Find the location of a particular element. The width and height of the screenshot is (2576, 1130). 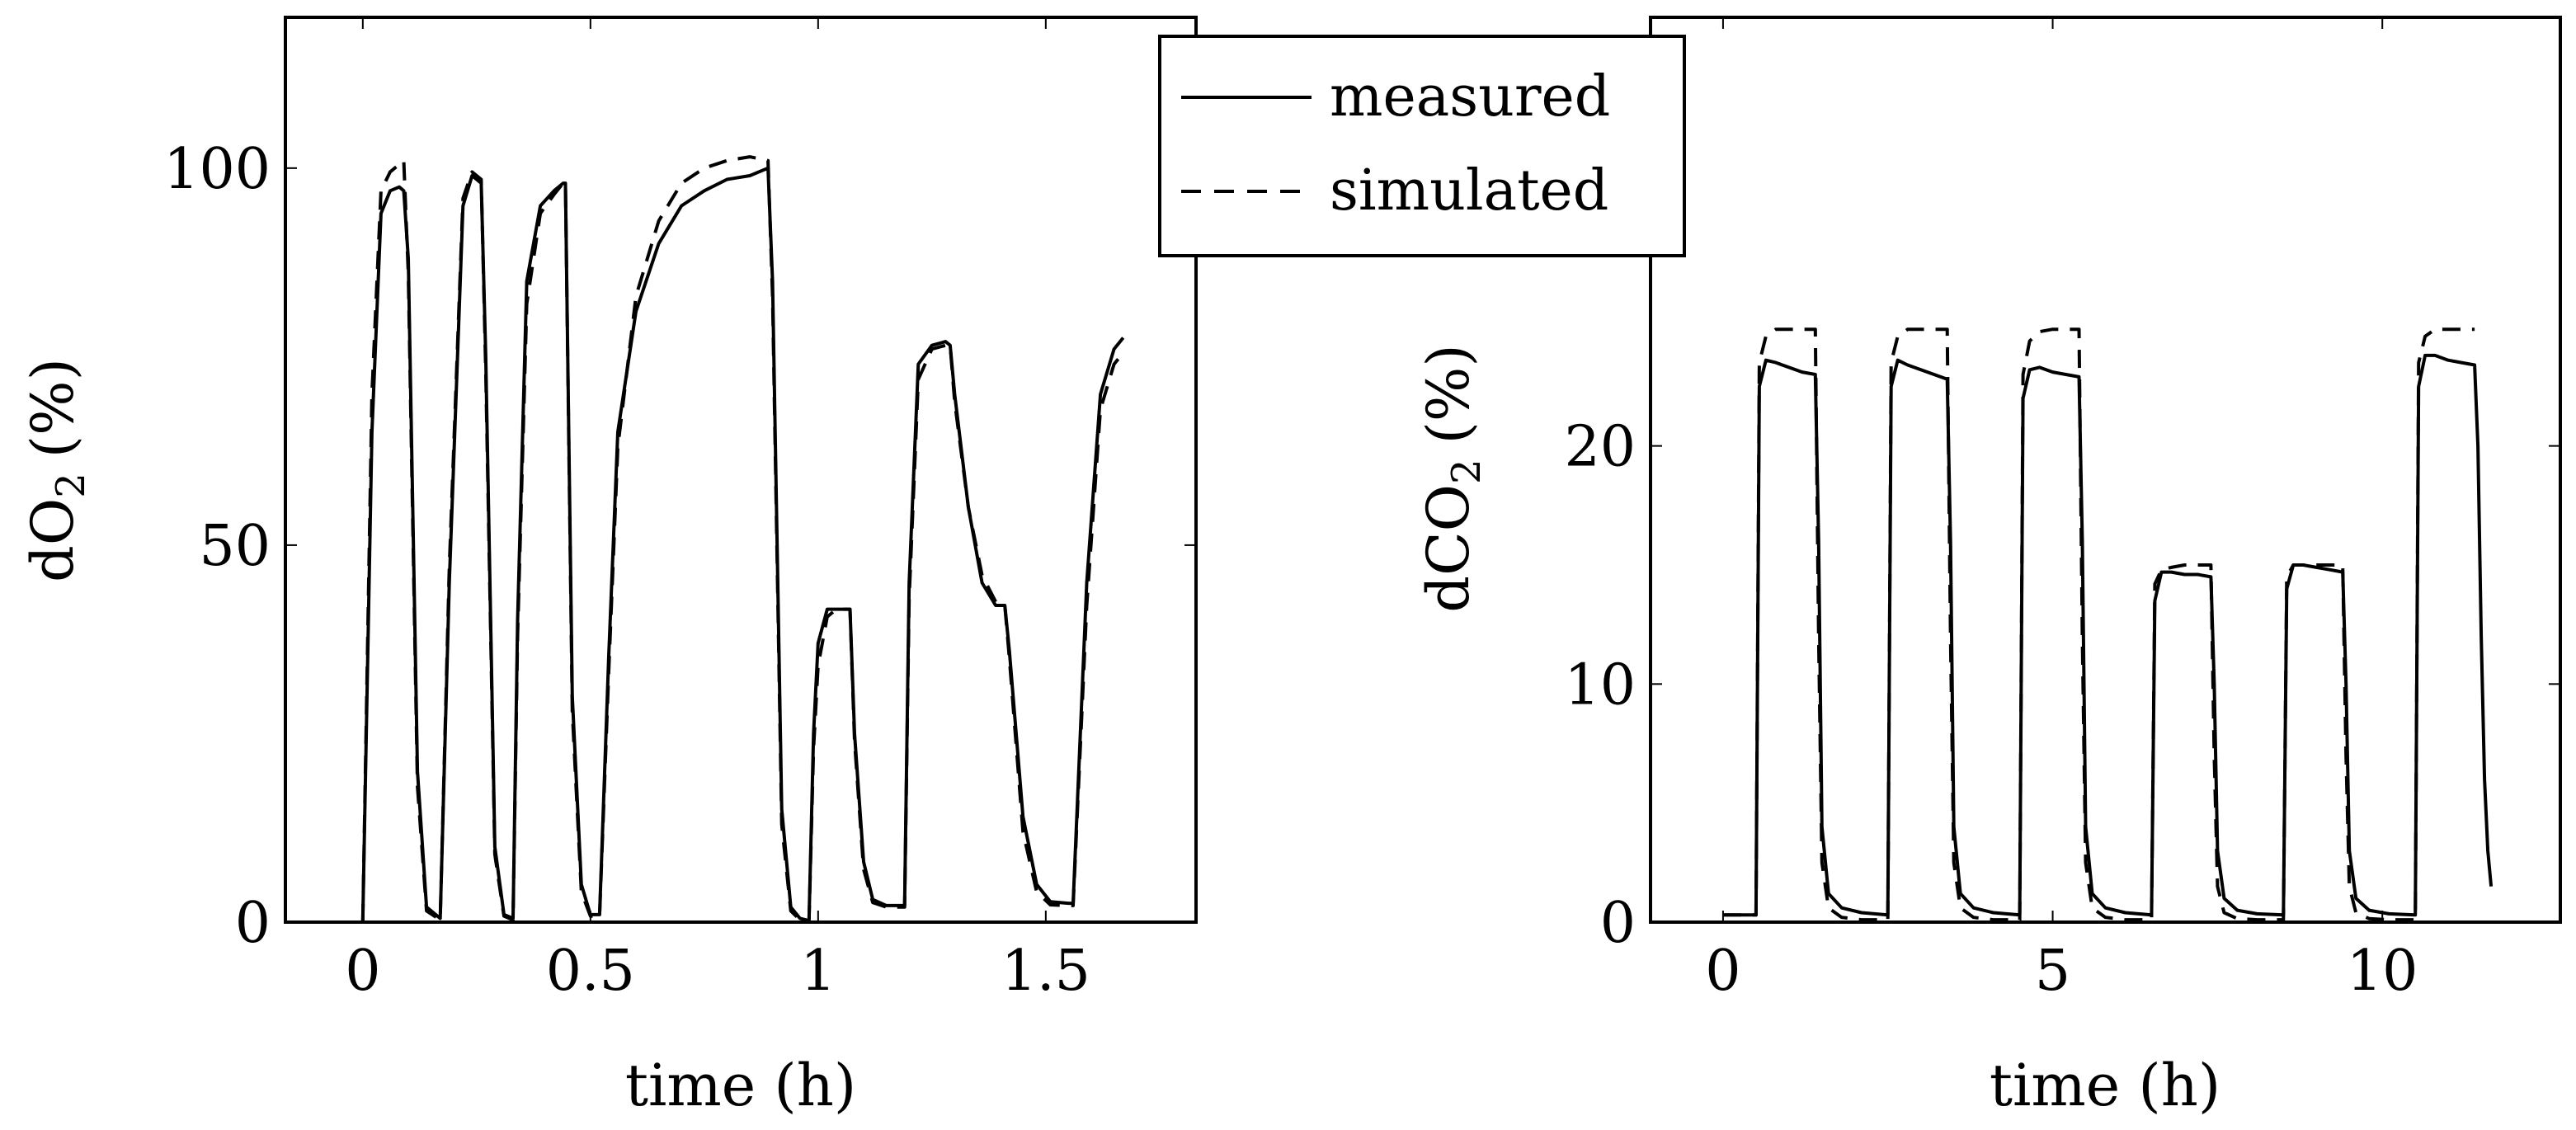

do2-y-label-unit: (%) is located at coordinates (53, 408).